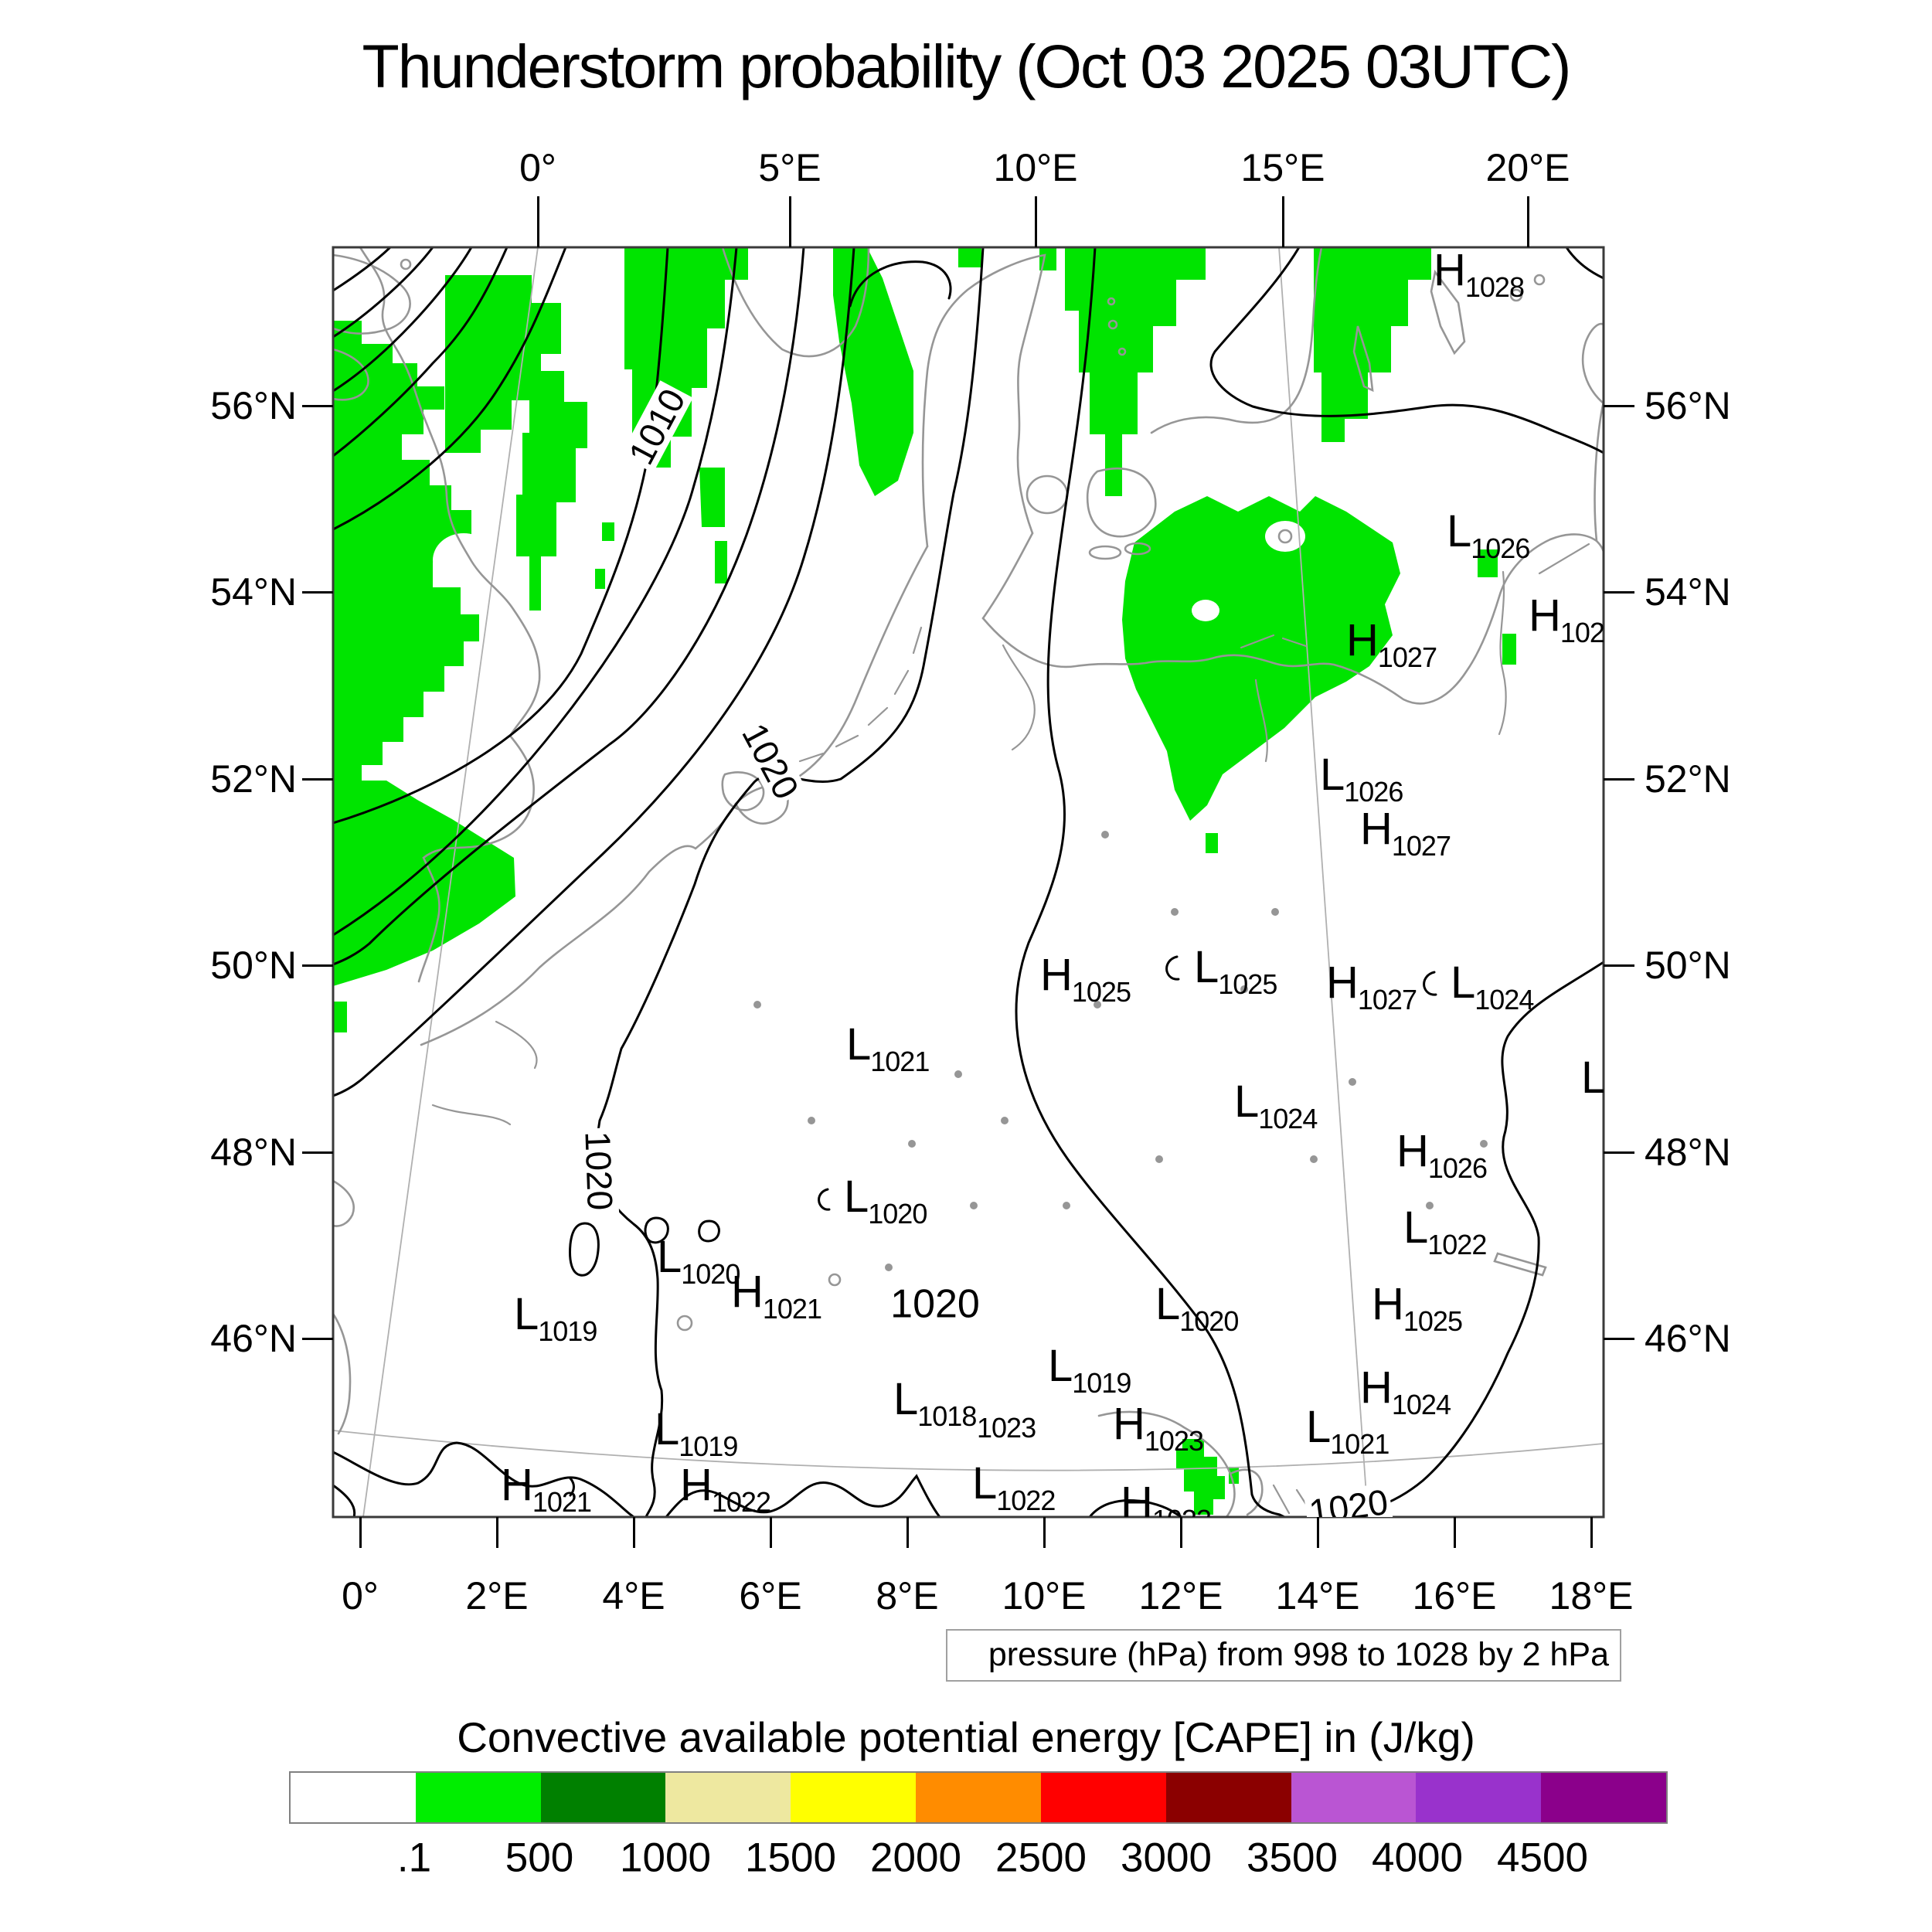 The width and height of the screenshot is (1932, 1932). What do you see at coordinates (253, 592) in the screenshot?
I see `left-axis-label: 54°N` at bounding box center [253, 592].